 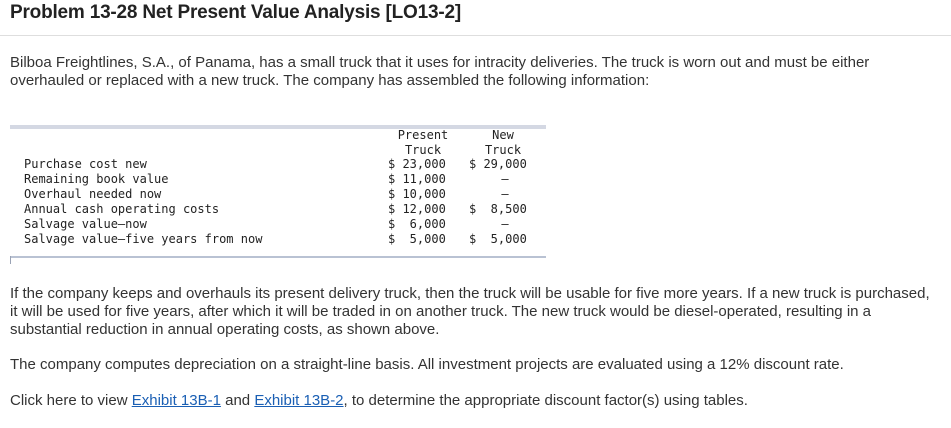 I want to click on header-new-truck: New Truck, so click(x=503, y=143).